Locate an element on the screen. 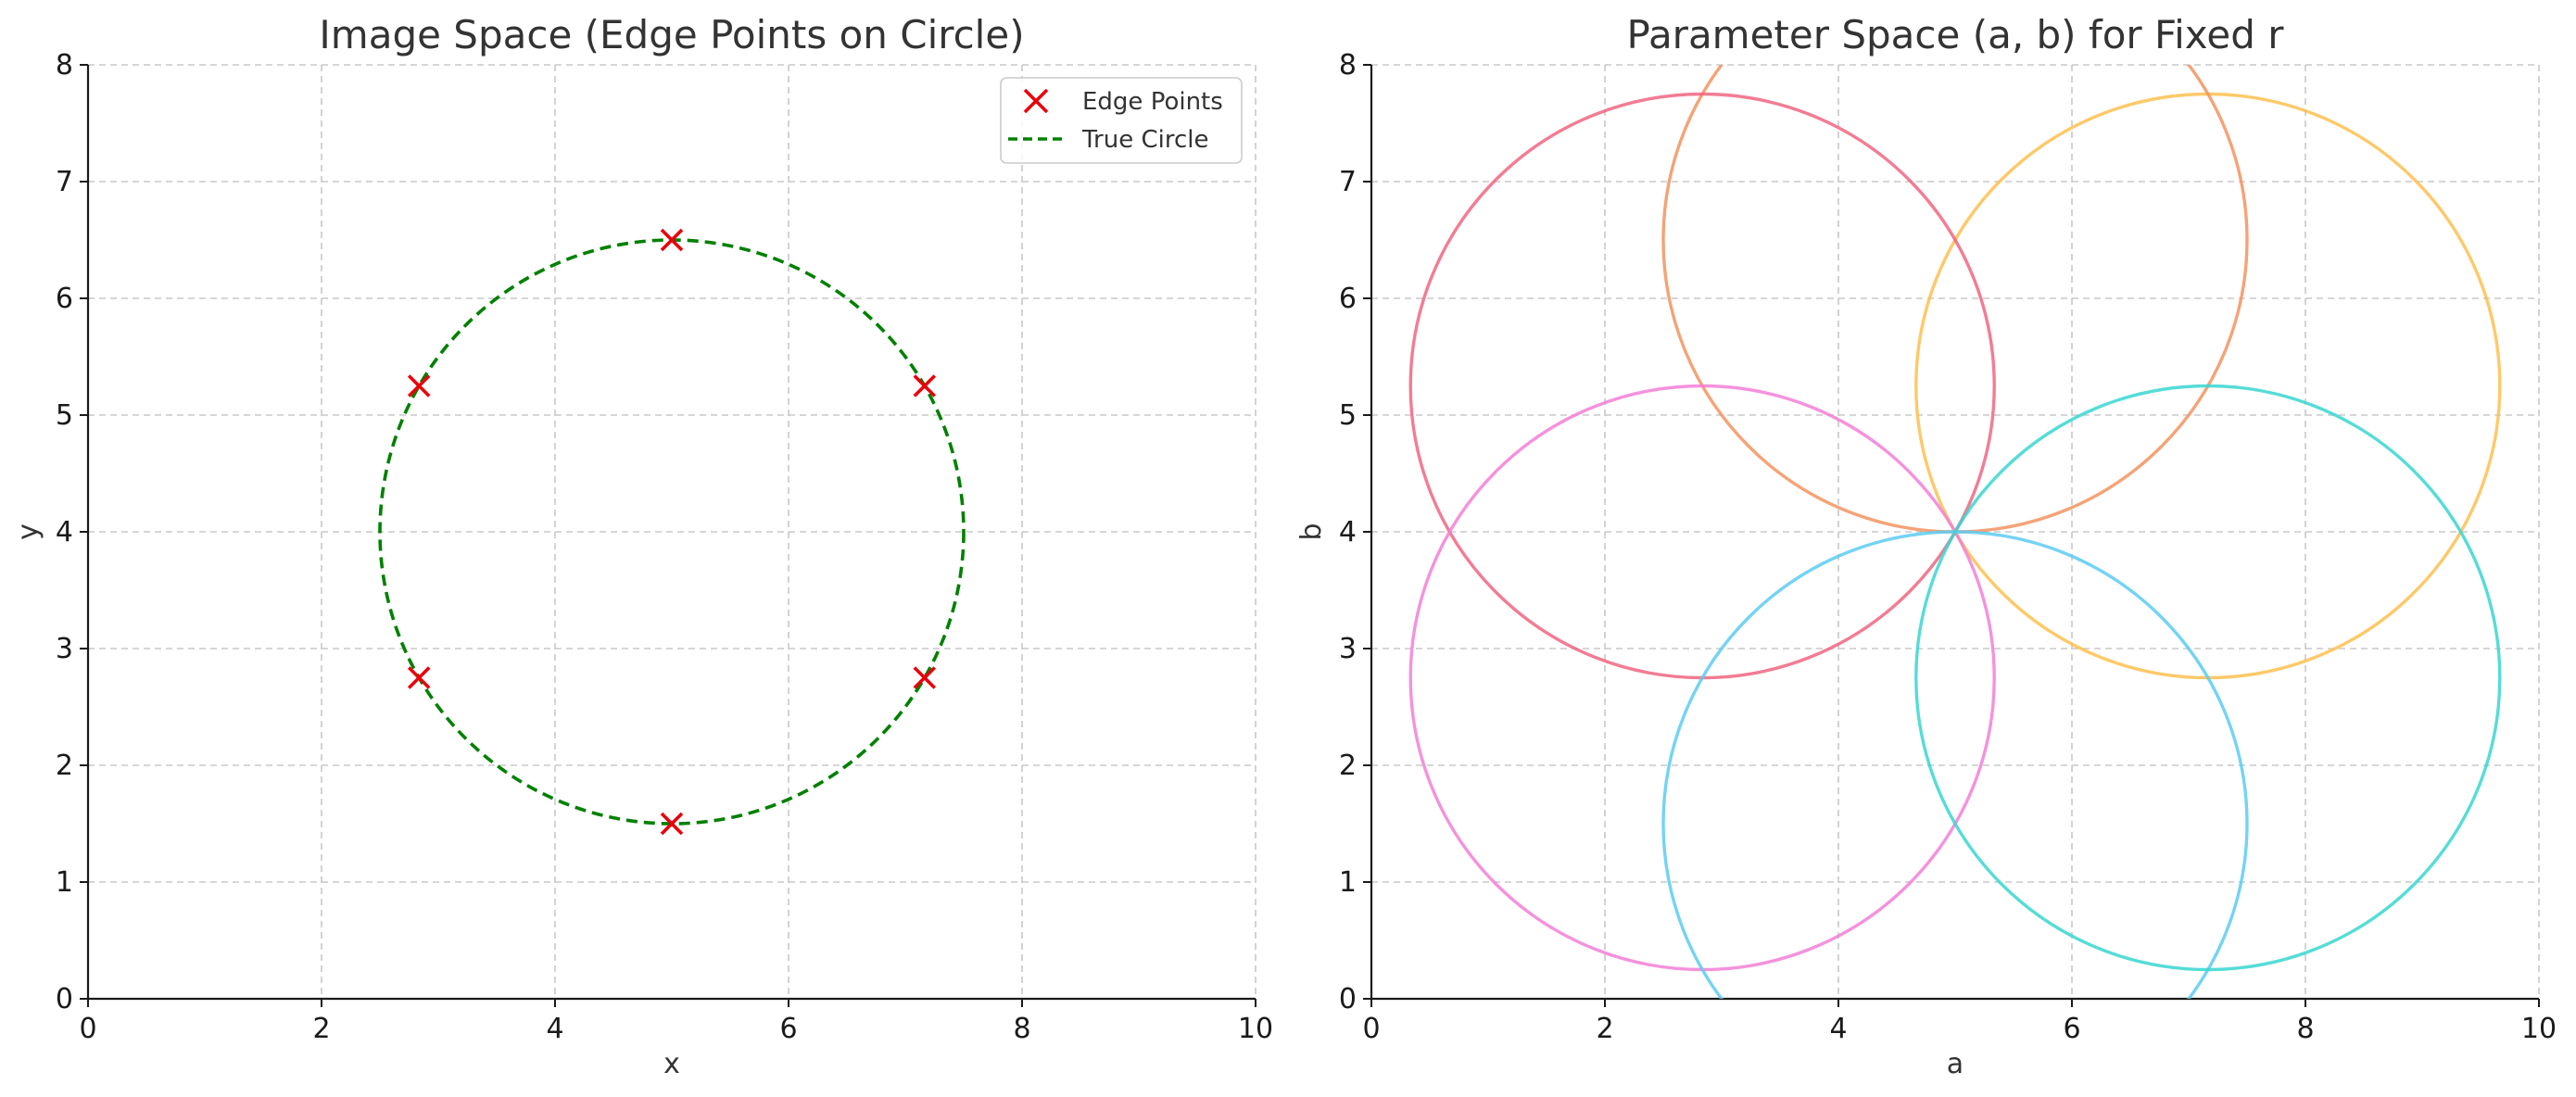  legend-box is located at coordinates (1121, 120).